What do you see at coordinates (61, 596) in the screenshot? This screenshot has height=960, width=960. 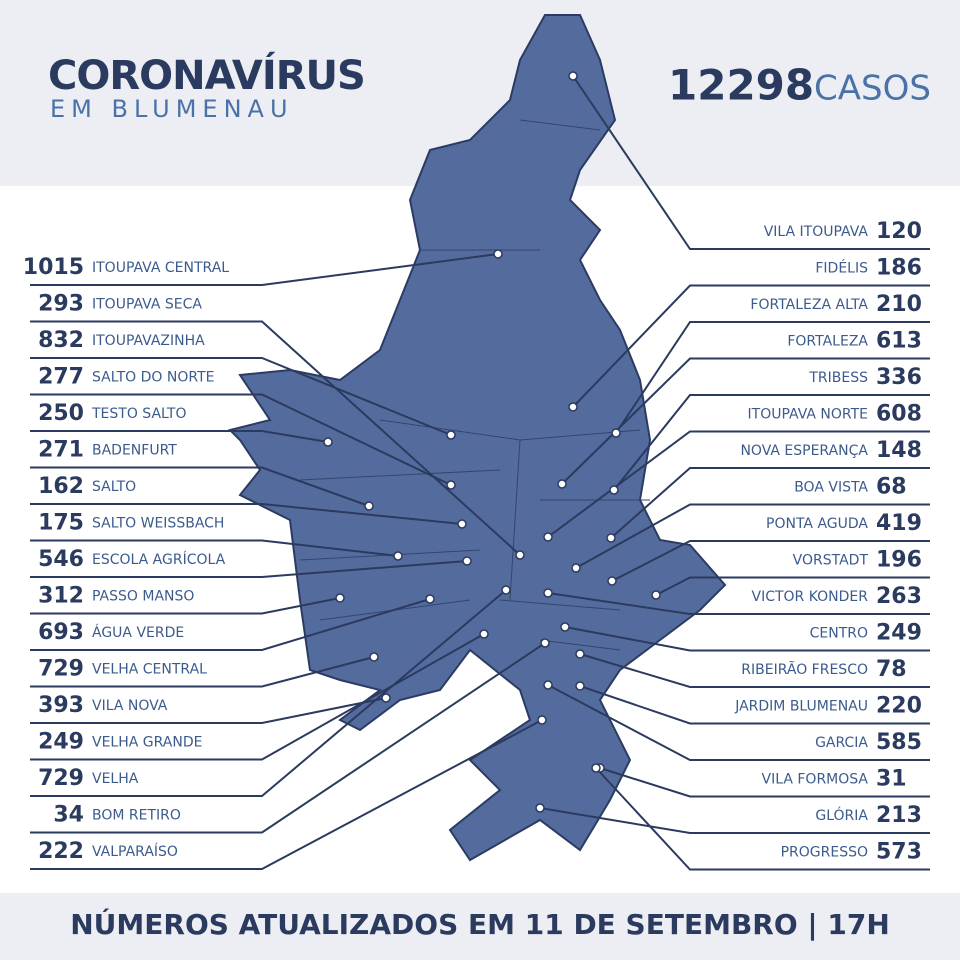 I see `case-count: 312` at bounding box center [61, 596].